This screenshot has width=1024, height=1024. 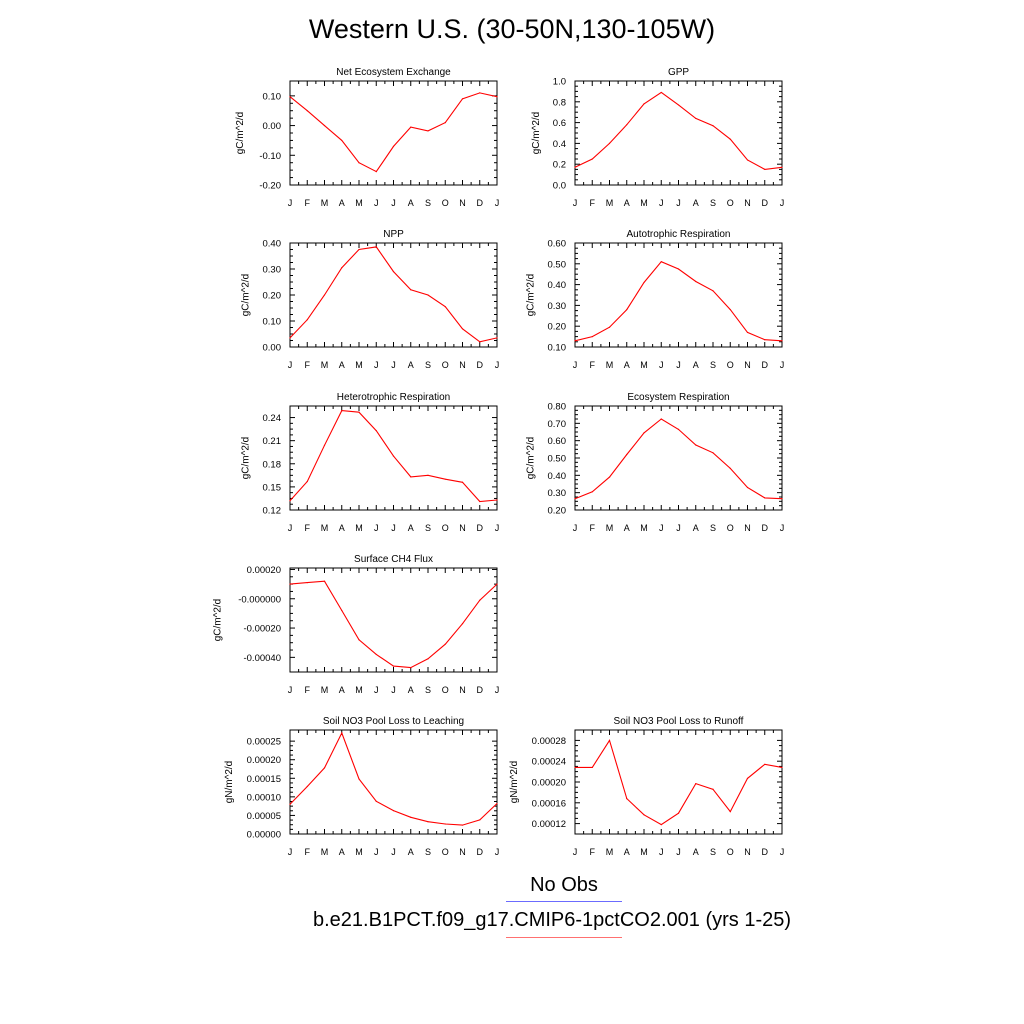 What do you see at coordinates (678, 72) in the screenshot?
I see `panel-title: GPP` at bounding box center [678, 72].